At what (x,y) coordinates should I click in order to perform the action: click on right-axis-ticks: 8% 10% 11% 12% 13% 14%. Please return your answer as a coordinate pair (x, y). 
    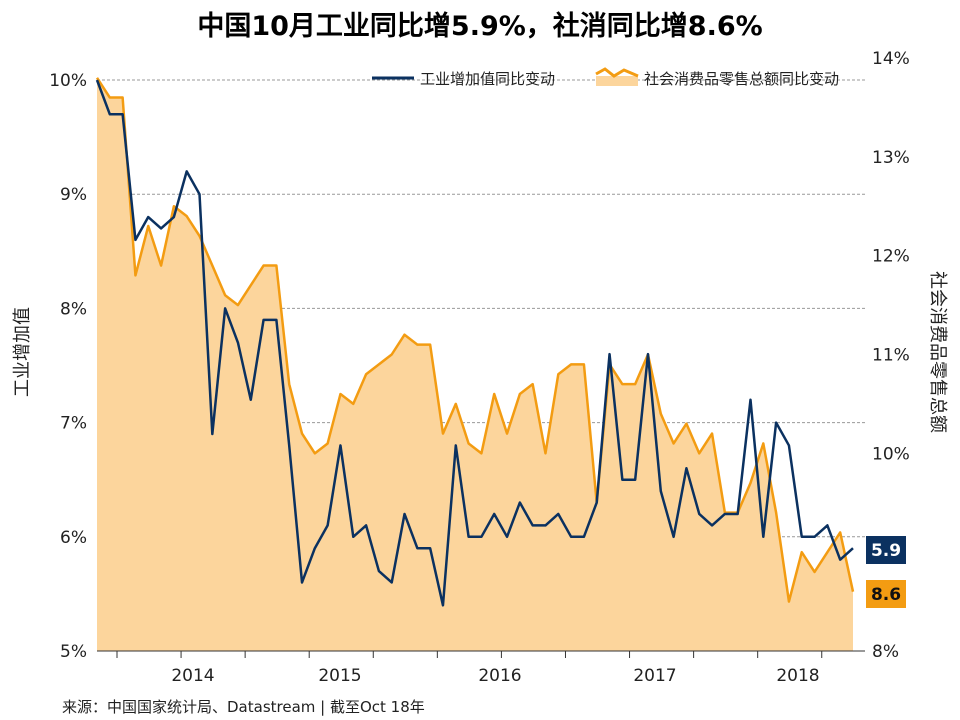
    Looking at the image, I should click on (891, 355).